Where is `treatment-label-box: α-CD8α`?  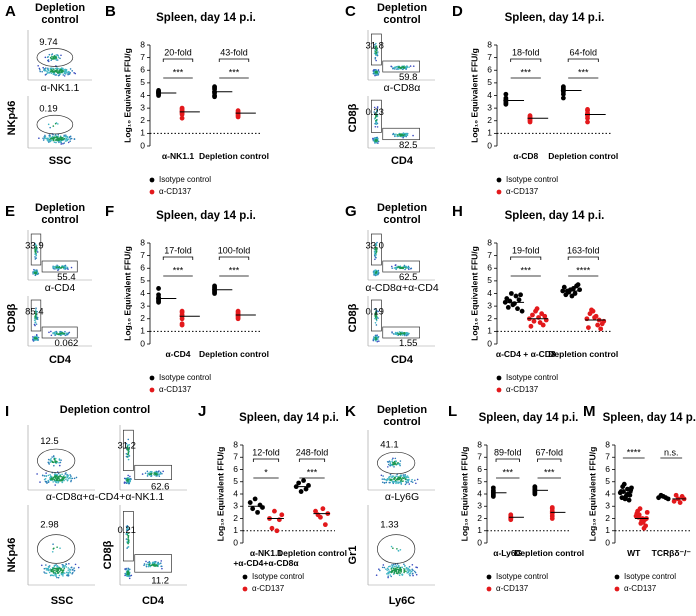
treatment-label-box: α-CD8α is located at coordinates (402, 88).